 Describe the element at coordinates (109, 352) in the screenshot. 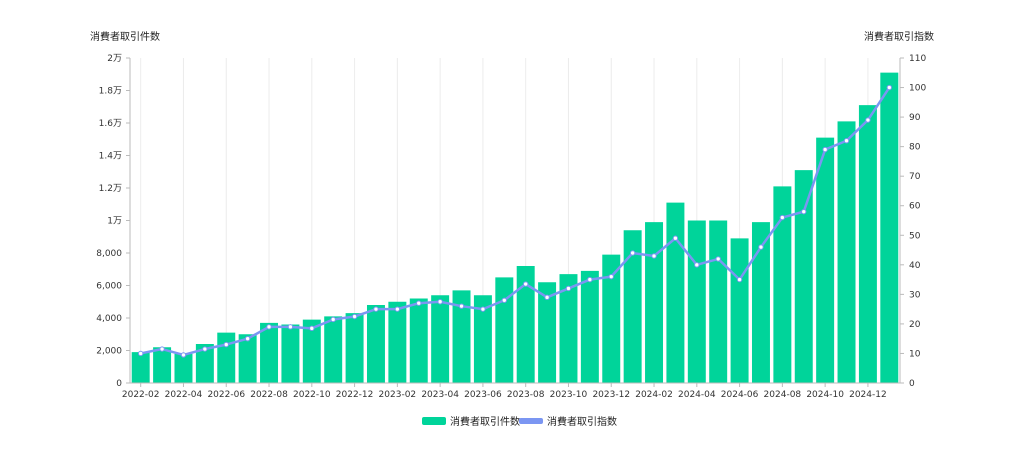

I see `y-left-tick-label: 2,000` at that location.